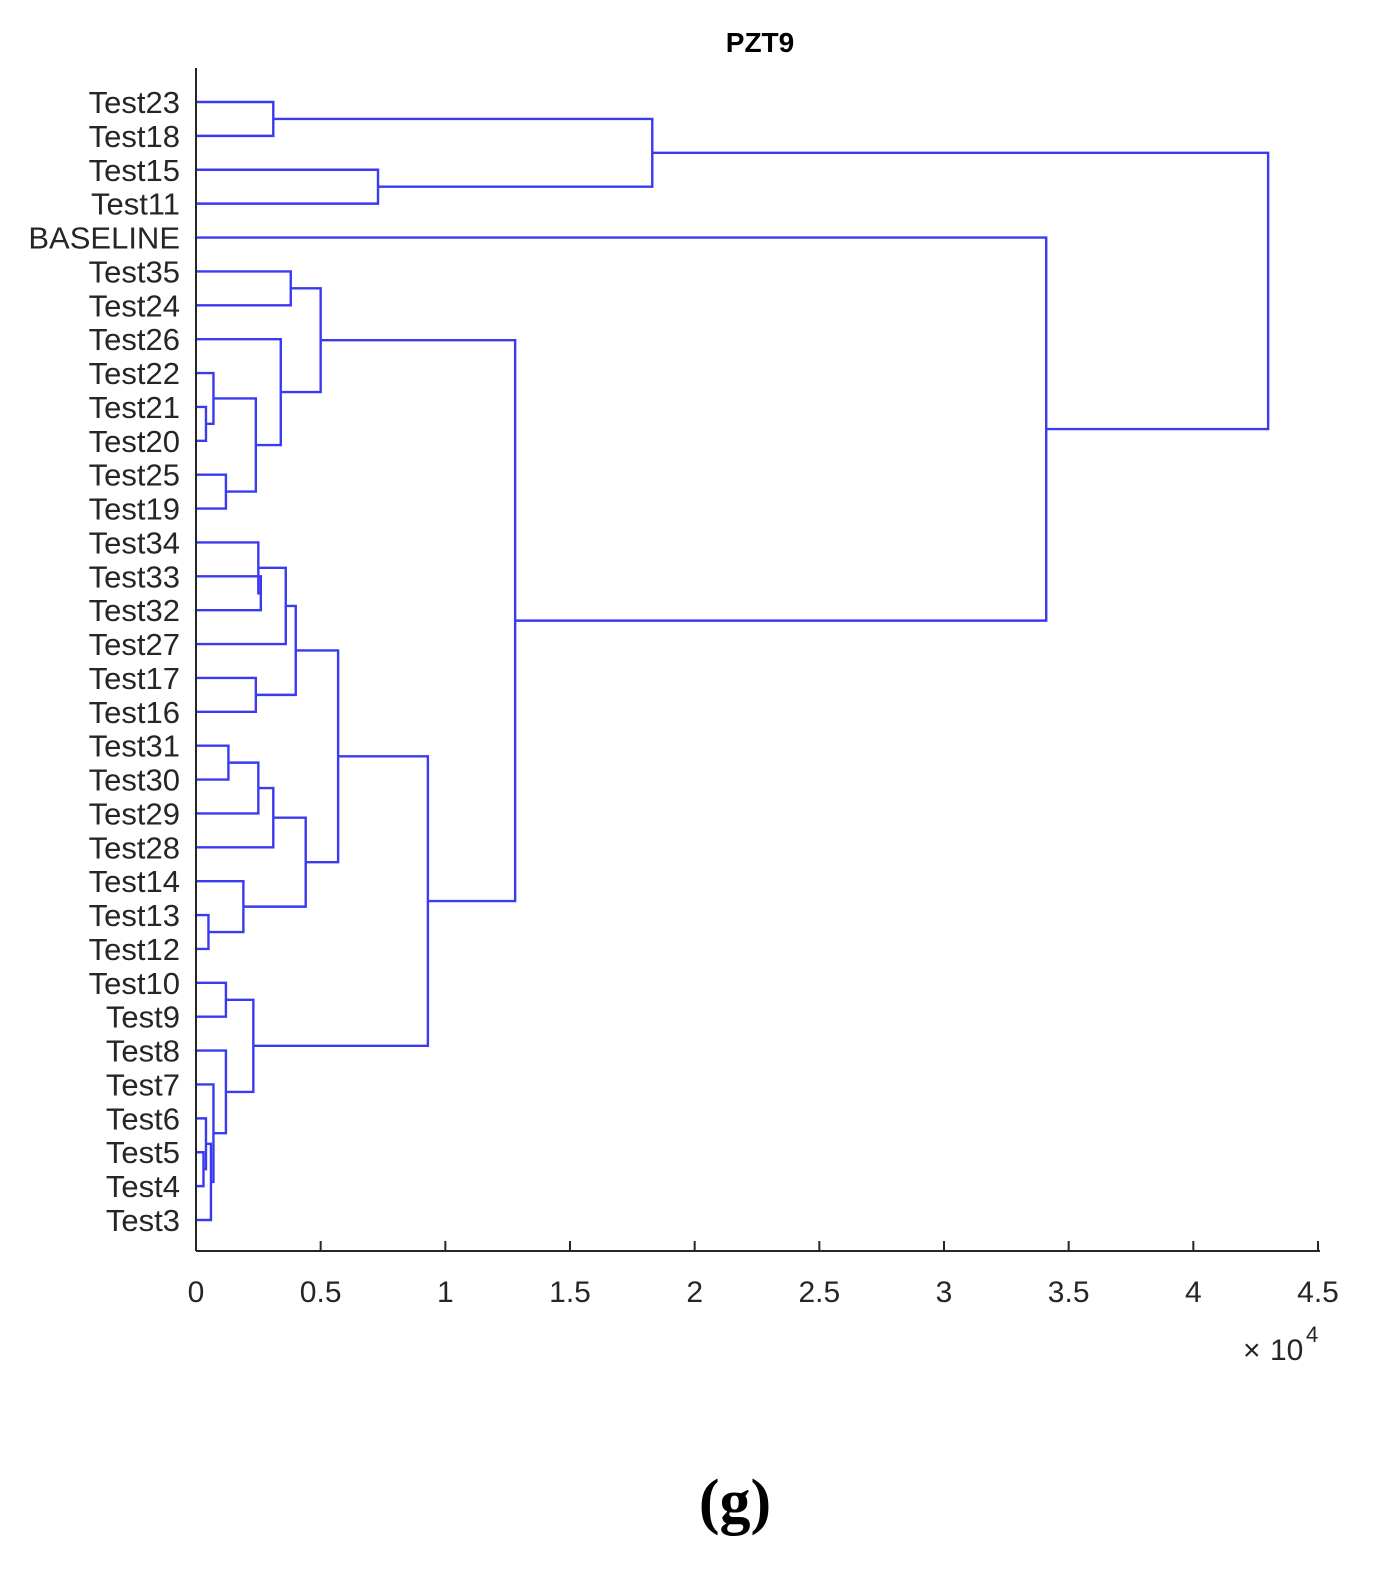  Describe the element at coordinates (134, 949) in the screenshot. I see `leaf-label-test12: Test12` at that location.